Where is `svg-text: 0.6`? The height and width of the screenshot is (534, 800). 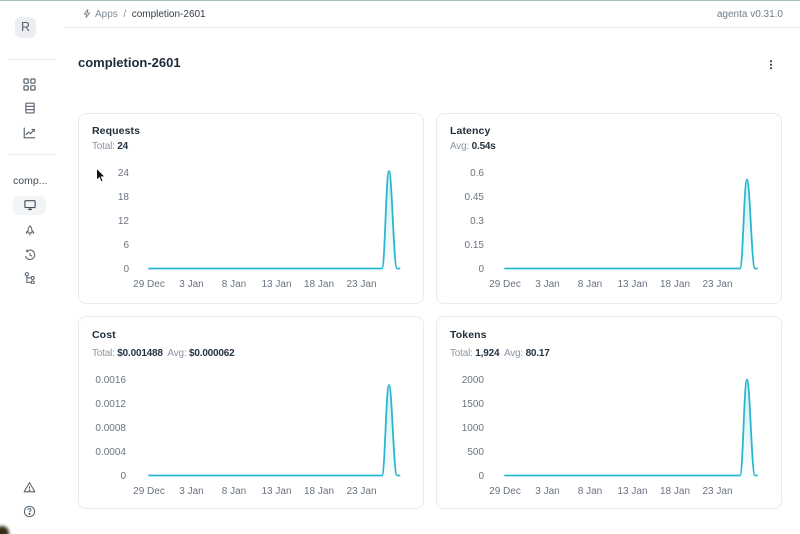 svg-text: 0.6 is located at coordinates (477, 173).